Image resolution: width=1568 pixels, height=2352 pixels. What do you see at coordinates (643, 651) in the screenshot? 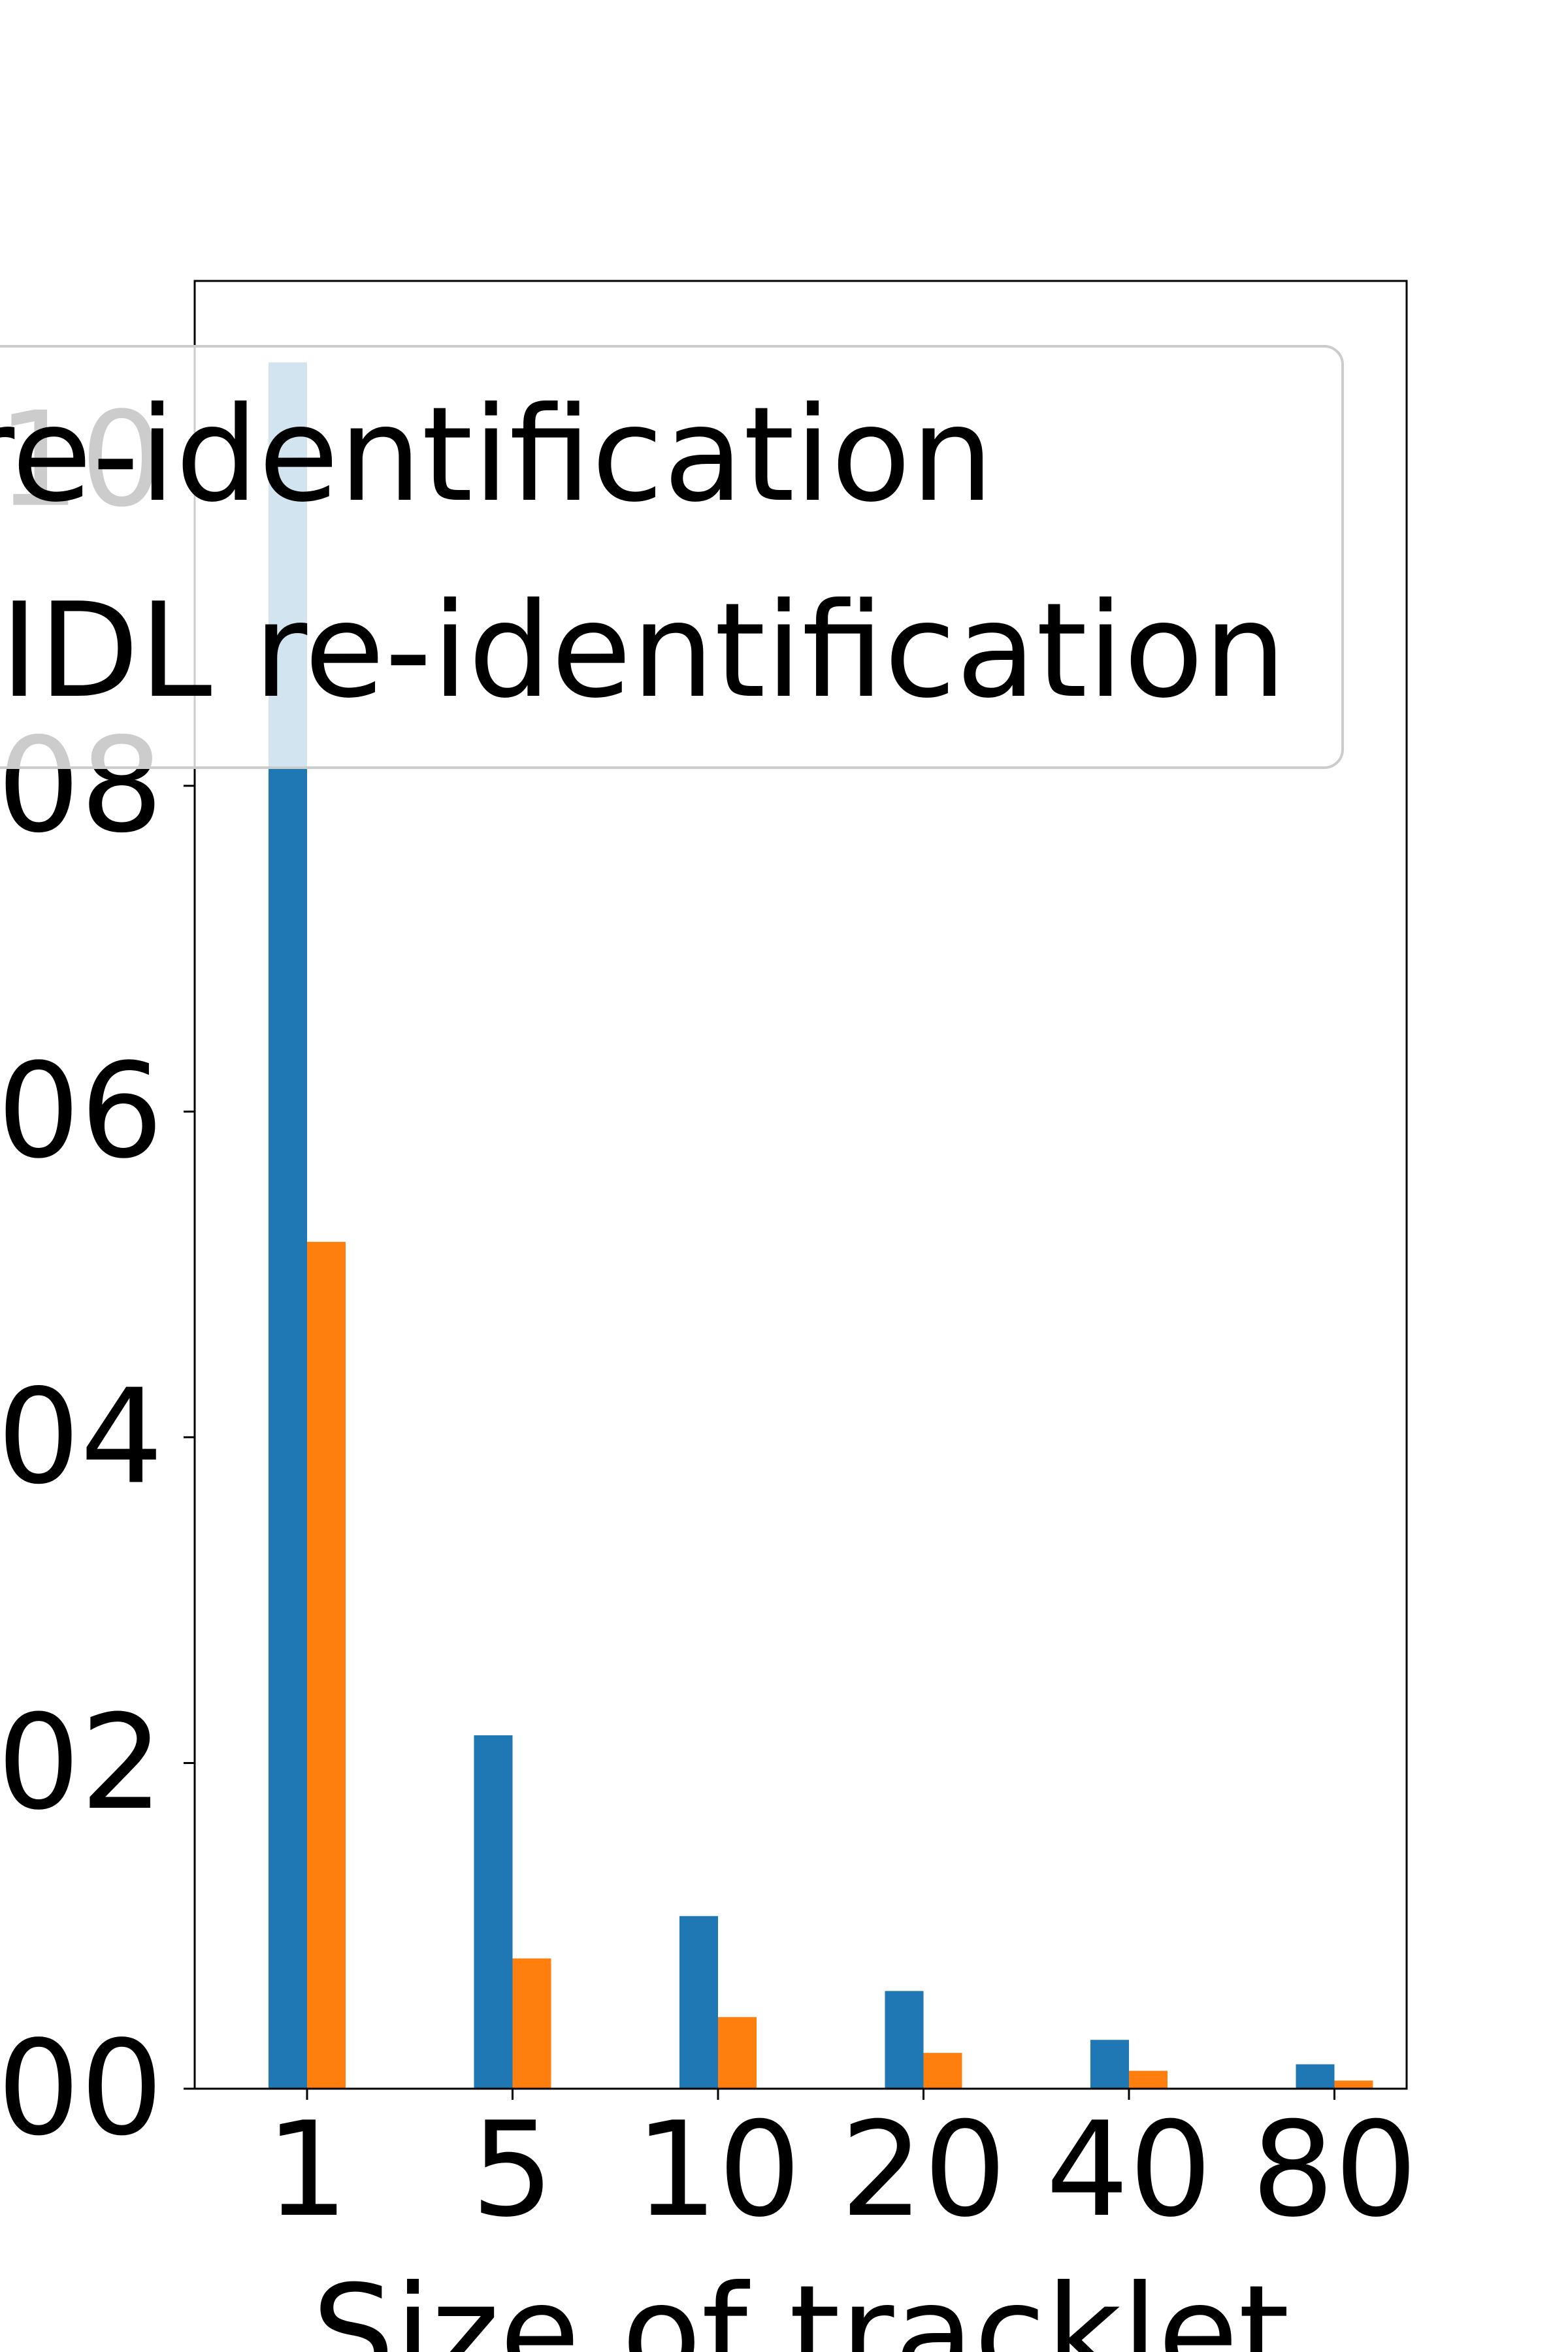
I see `legend-entry-label: IDL re-identification` at bounding box center [643, 651].